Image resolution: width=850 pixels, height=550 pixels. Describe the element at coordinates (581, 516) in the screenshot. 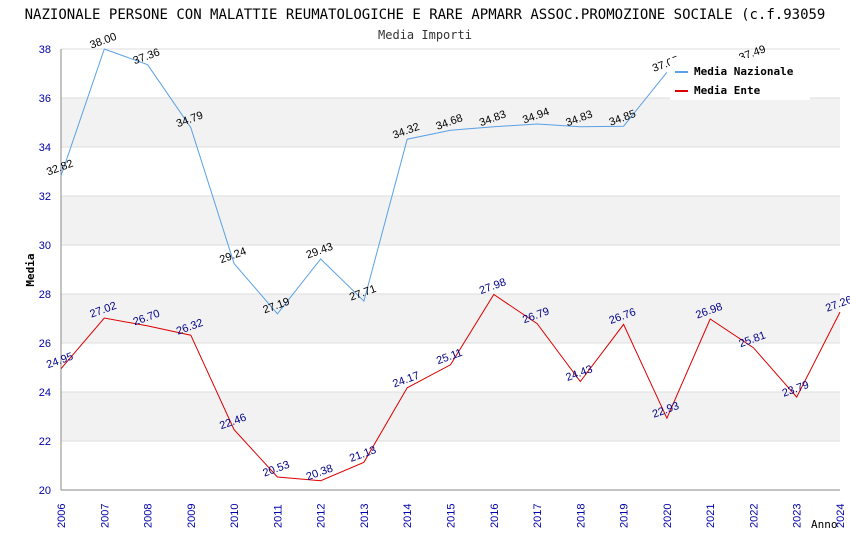

I see `x-tick-label: 2018` at that location.